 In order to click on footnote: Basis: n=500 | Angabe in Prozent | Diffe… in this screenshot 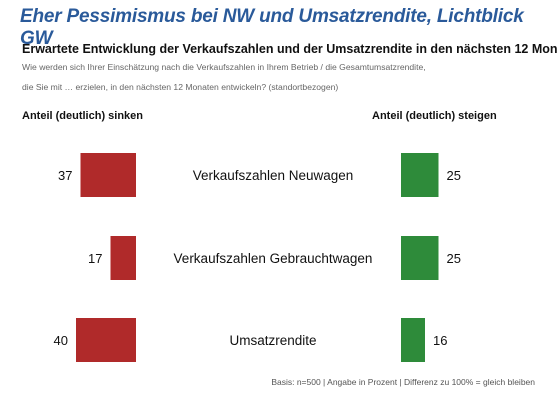, I will do `click(403, 382)`.